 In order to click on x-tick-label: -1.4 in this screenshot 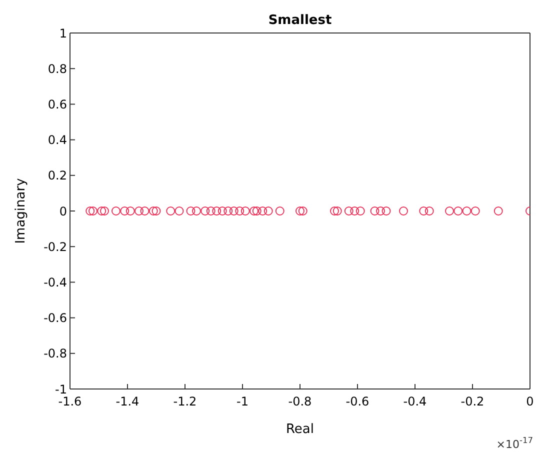, I will do `click(128, 401)`.